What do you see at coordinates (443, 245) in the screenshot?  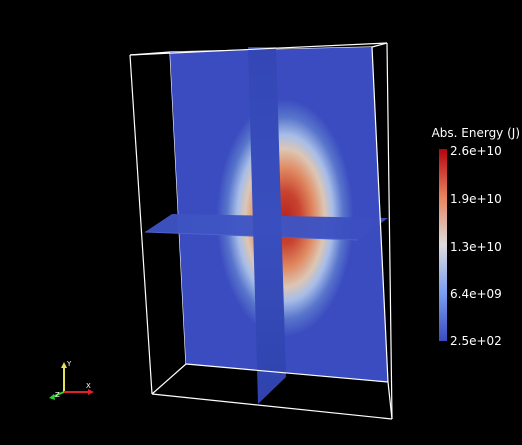 I see `scalar-bar-gradient` at bounding box center [443, 245].